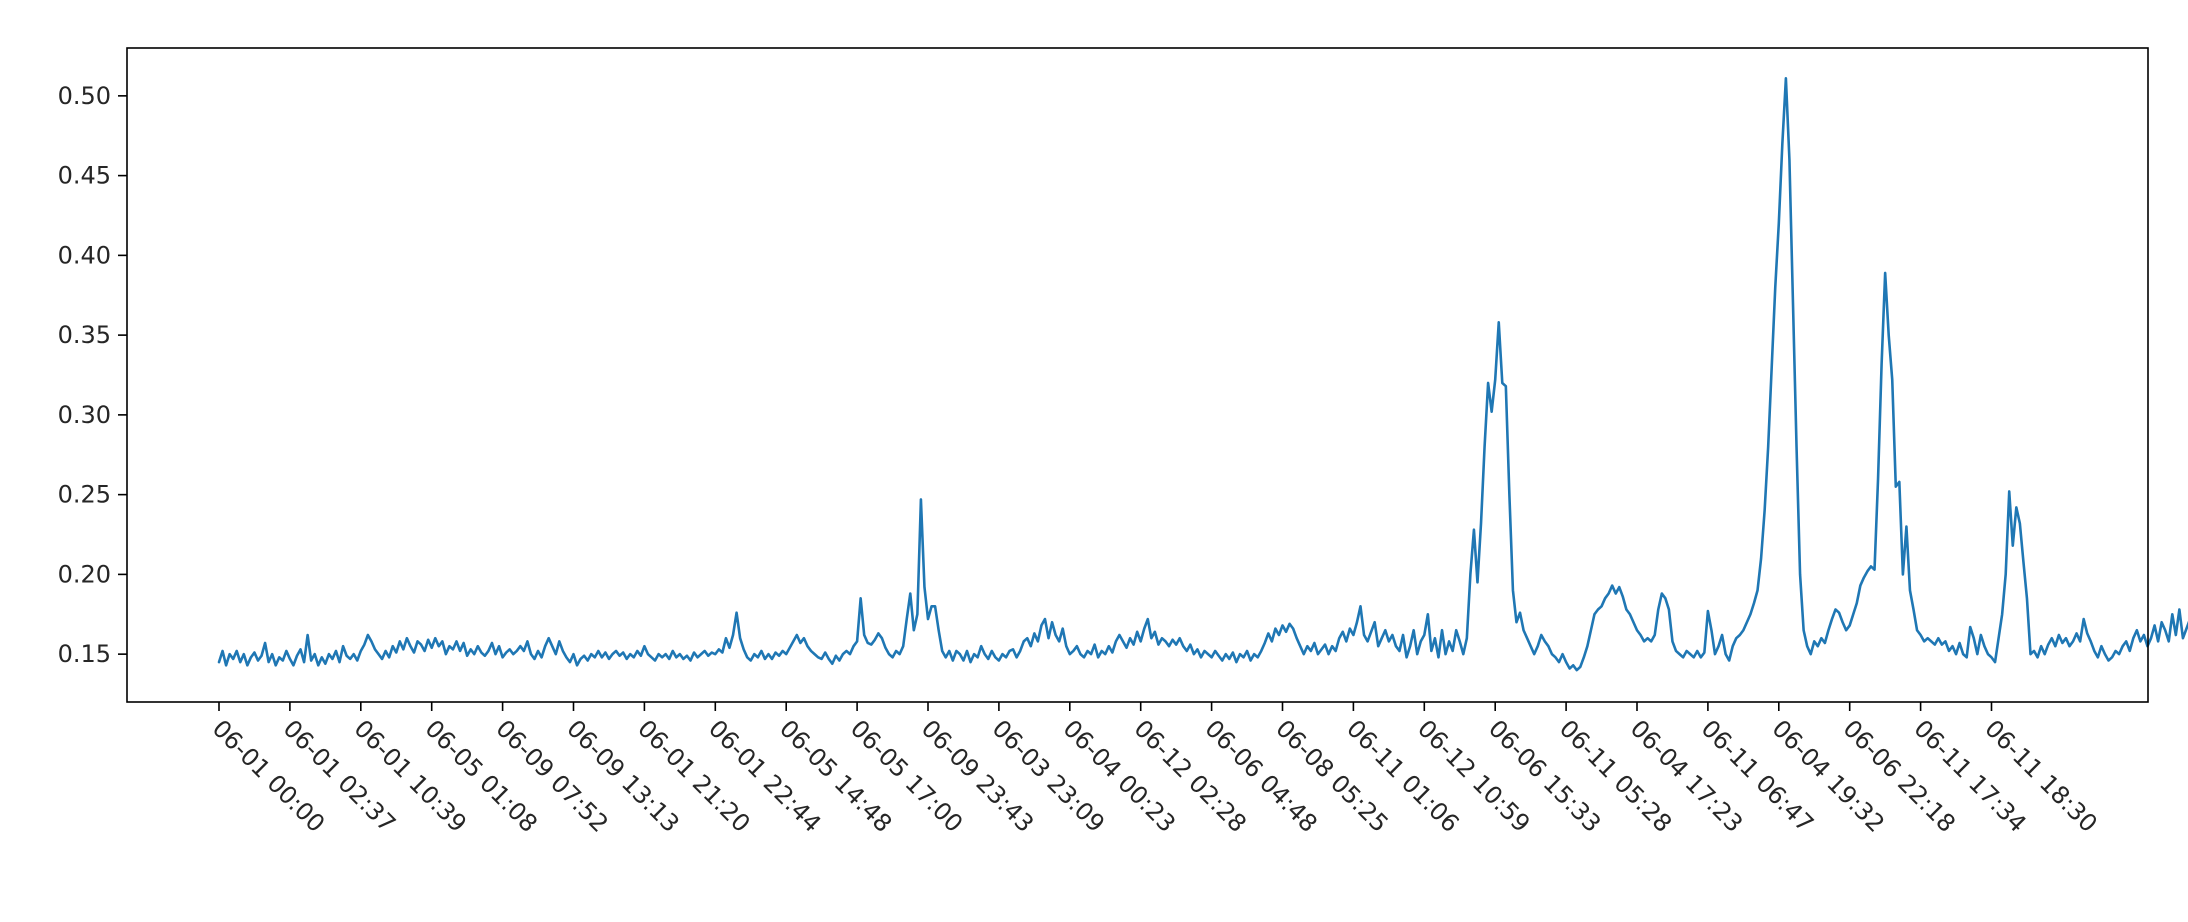  I want to click on y-tick-label: 0.25, so click(84, 495).